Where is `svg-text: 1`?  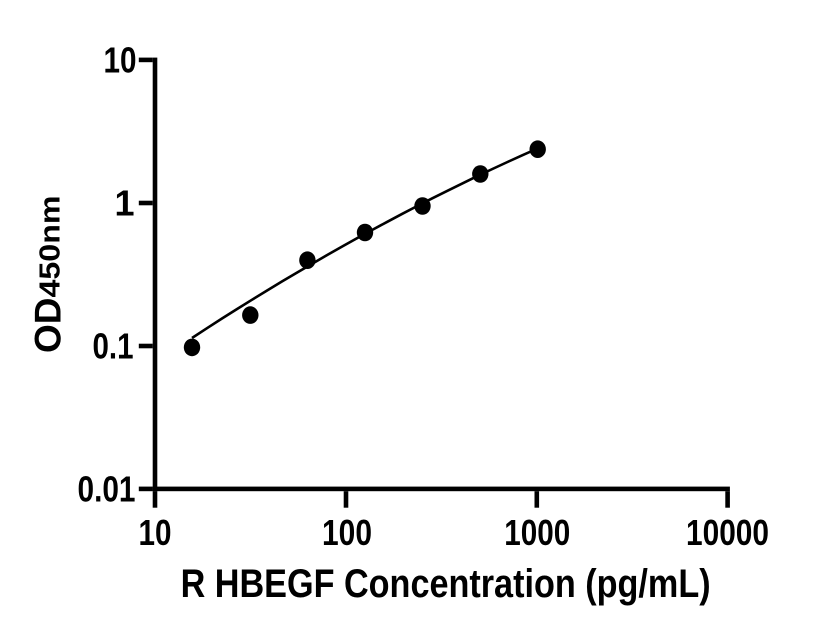 svg-text: 1 is located at coordinates (124, 202).